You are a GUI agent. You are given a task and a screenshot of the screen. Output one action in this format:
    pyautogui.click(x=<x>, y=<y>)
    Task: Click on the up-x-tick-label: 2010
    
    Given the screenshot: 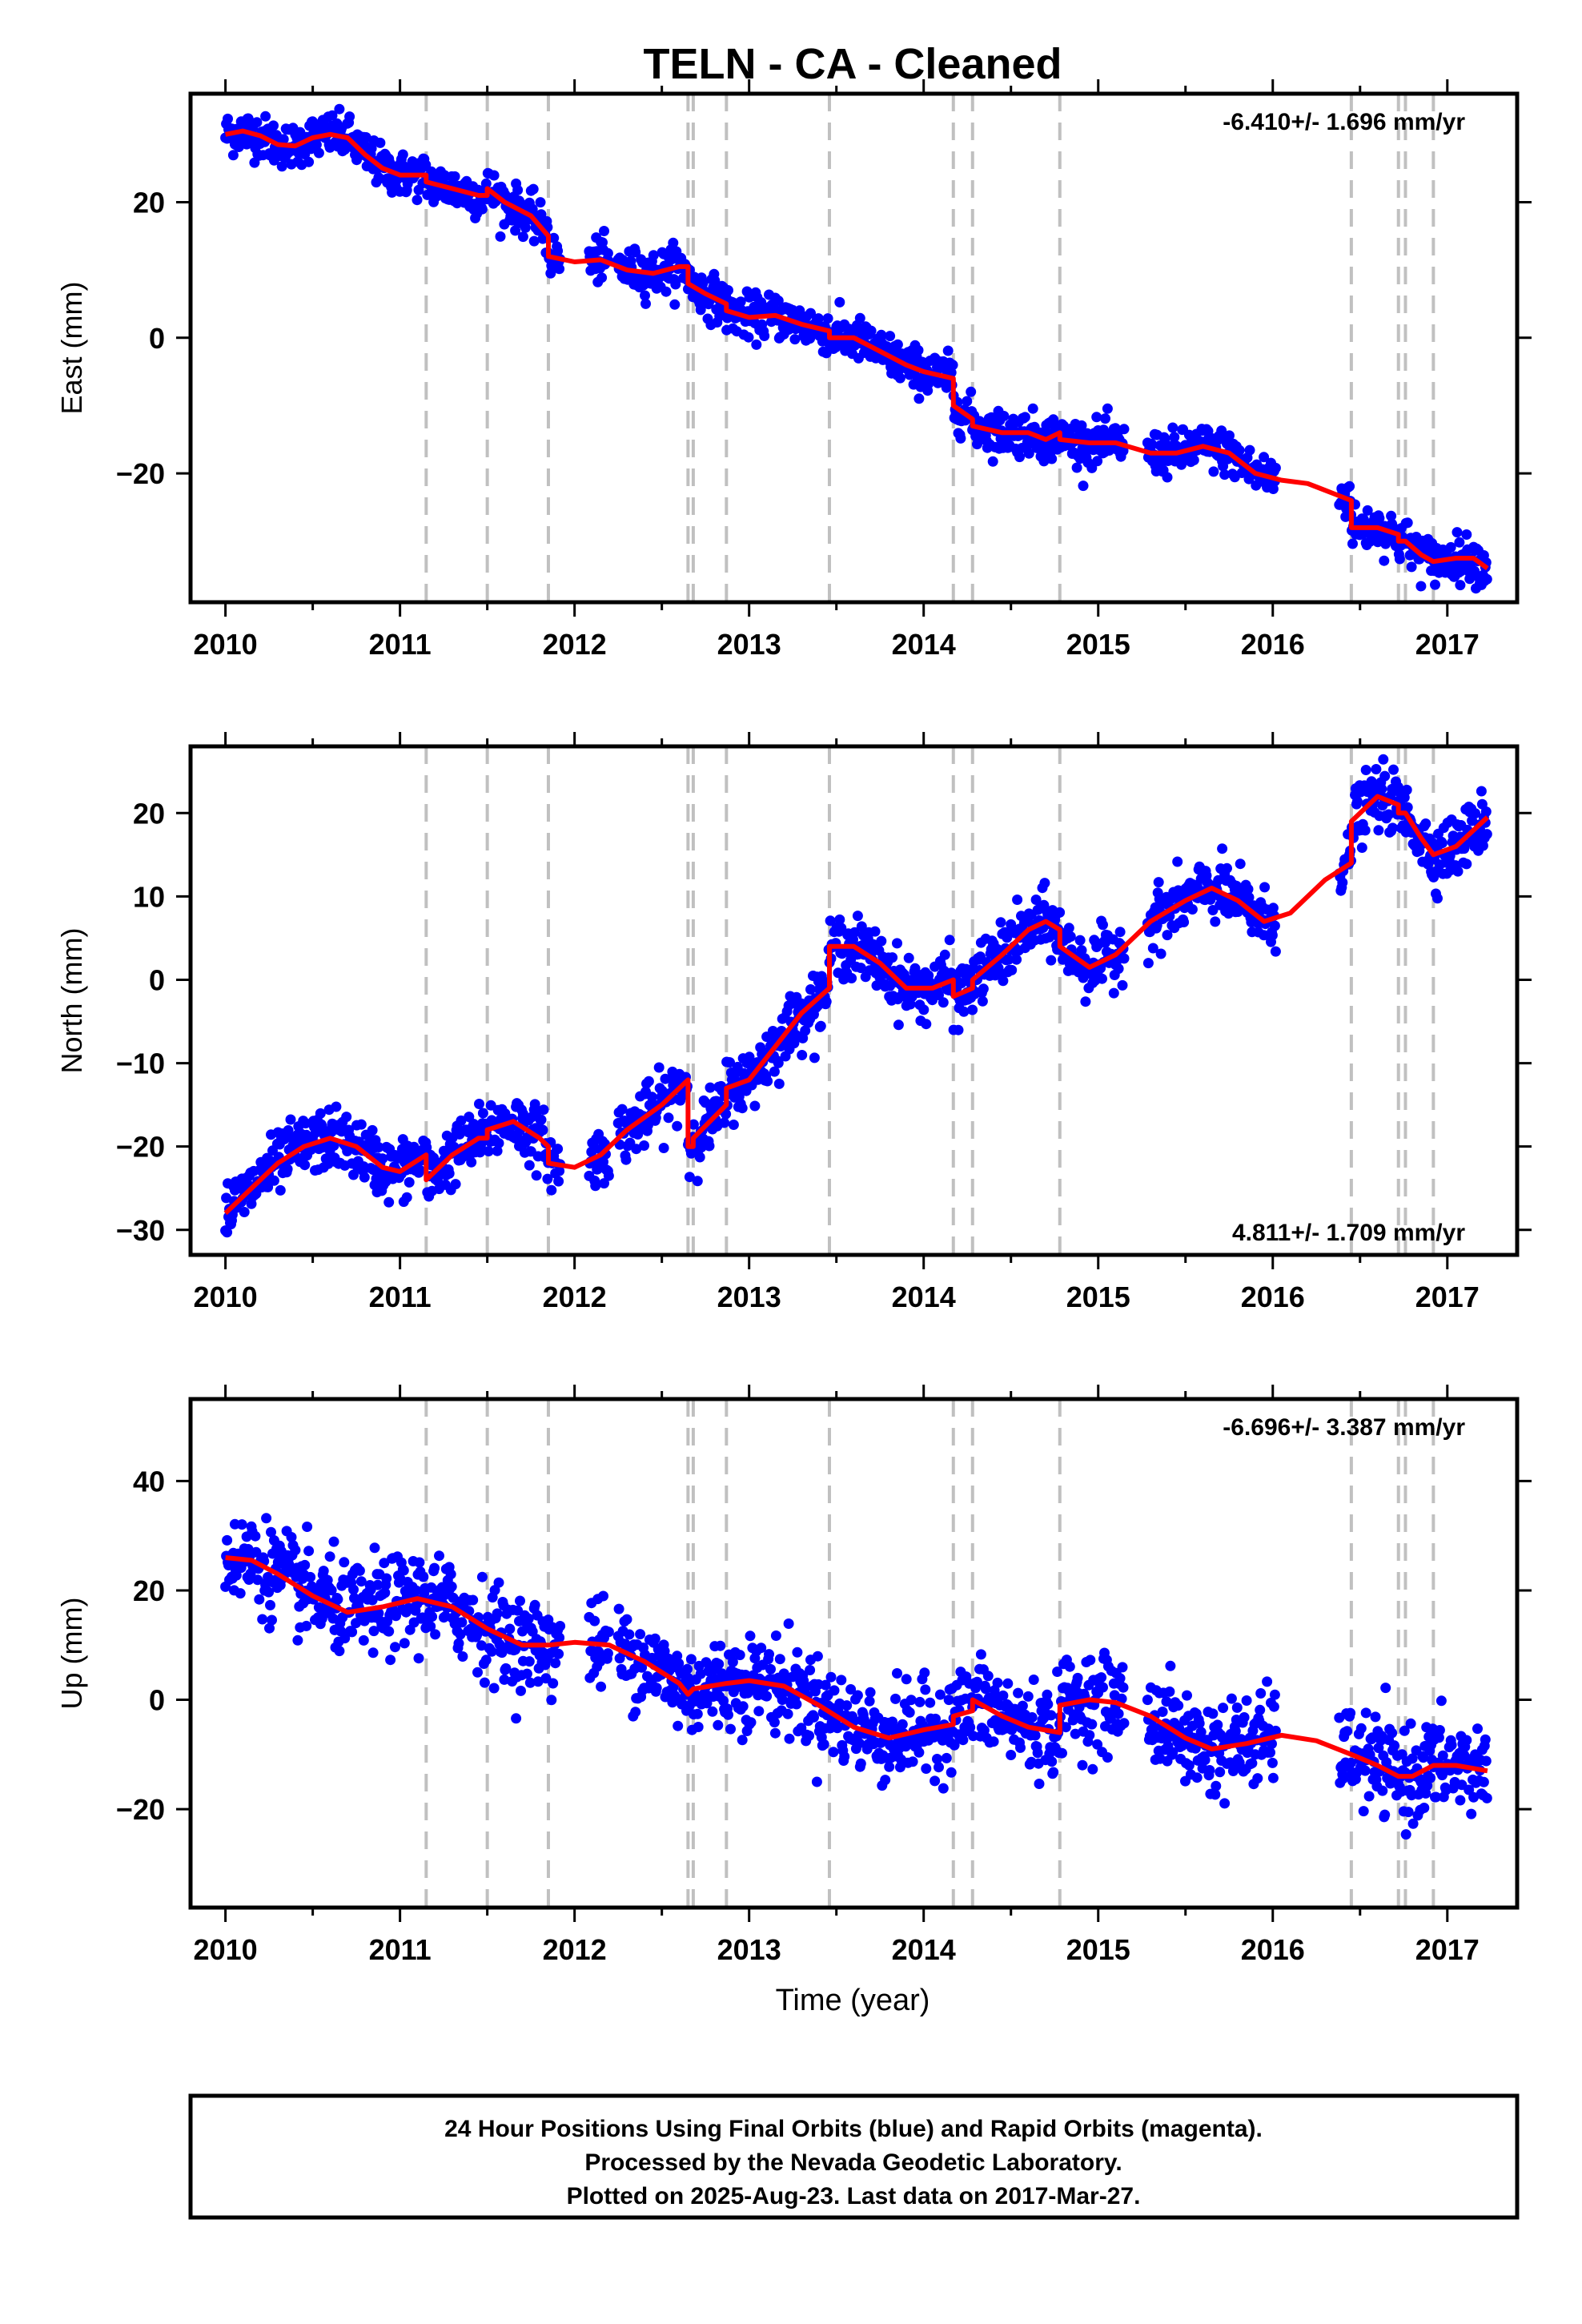 What is the action you would take?
    pyautogui.click(x=226, y=1949)
    